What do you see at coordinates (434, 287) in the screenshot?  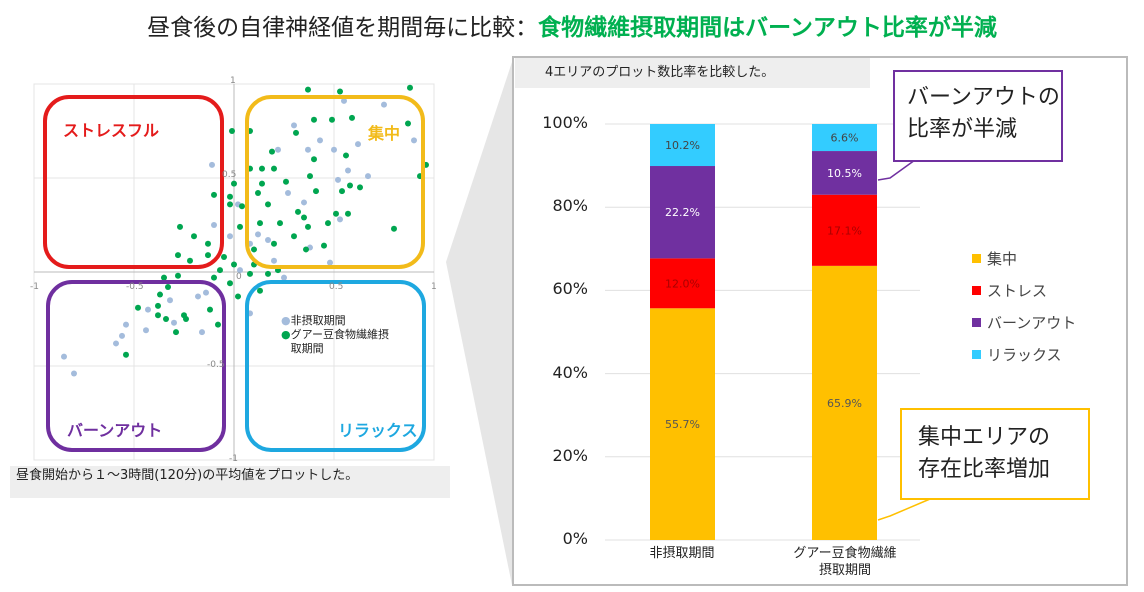 I see `x-tick: 1` at bounding box center [434, 287].